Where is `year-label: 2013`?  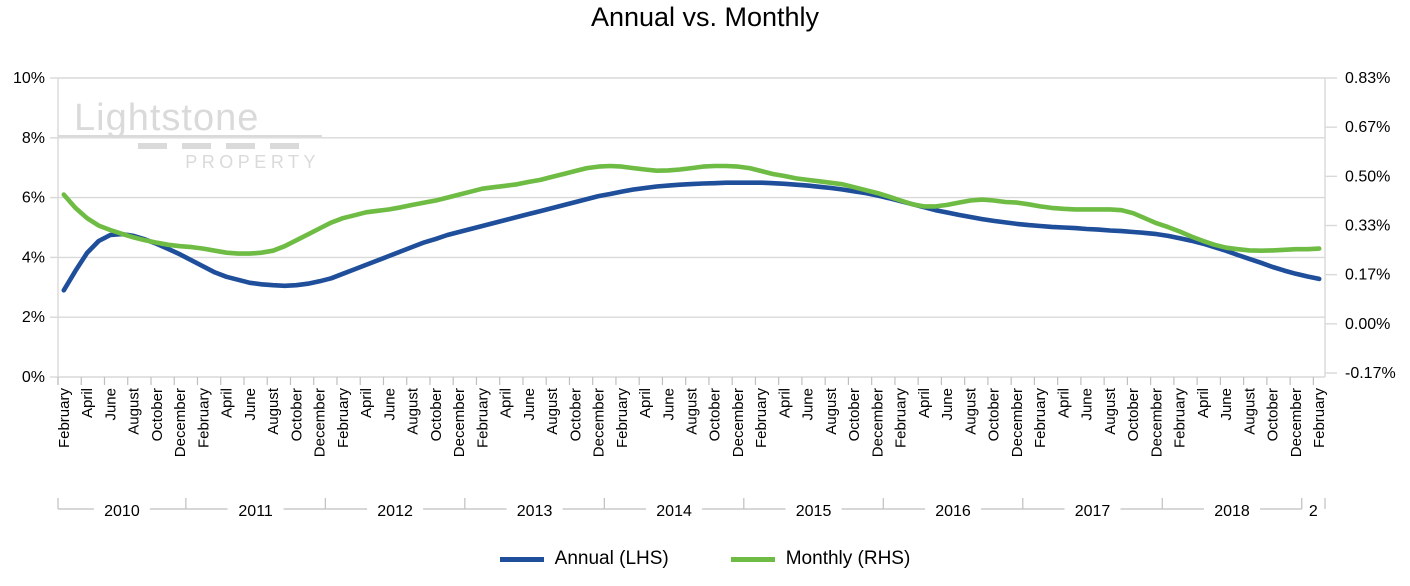
year-label: 2013 is located at coordinates (535, 511).